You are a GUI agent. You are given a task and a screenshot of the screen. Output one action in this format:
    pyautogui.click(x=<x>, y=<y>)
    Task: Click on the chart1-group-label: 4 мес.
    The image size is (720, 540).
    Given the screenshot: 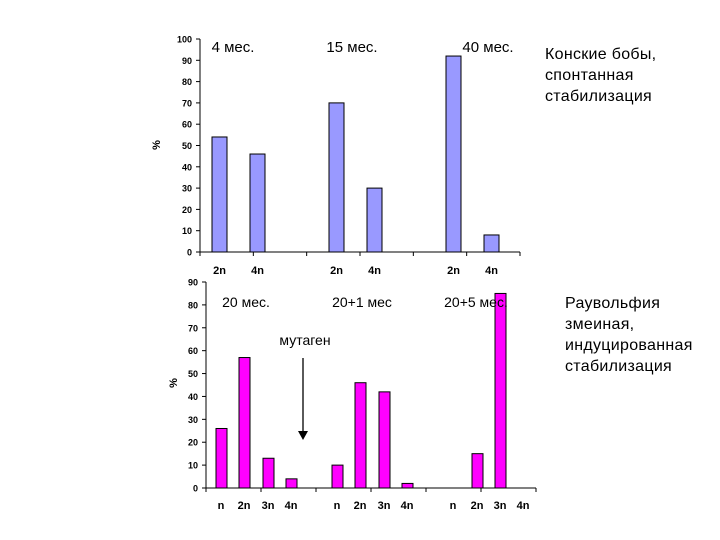 What is the action you would take?
    pyautogui.click(x=233, y=47)
    